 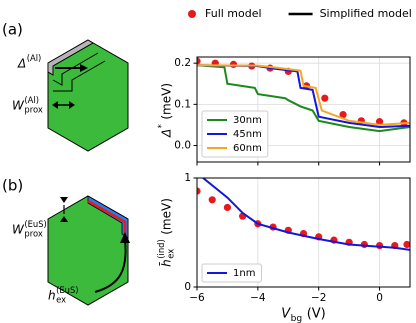 I want to click on y-label-base: h̄, so click(x=166, y=263).